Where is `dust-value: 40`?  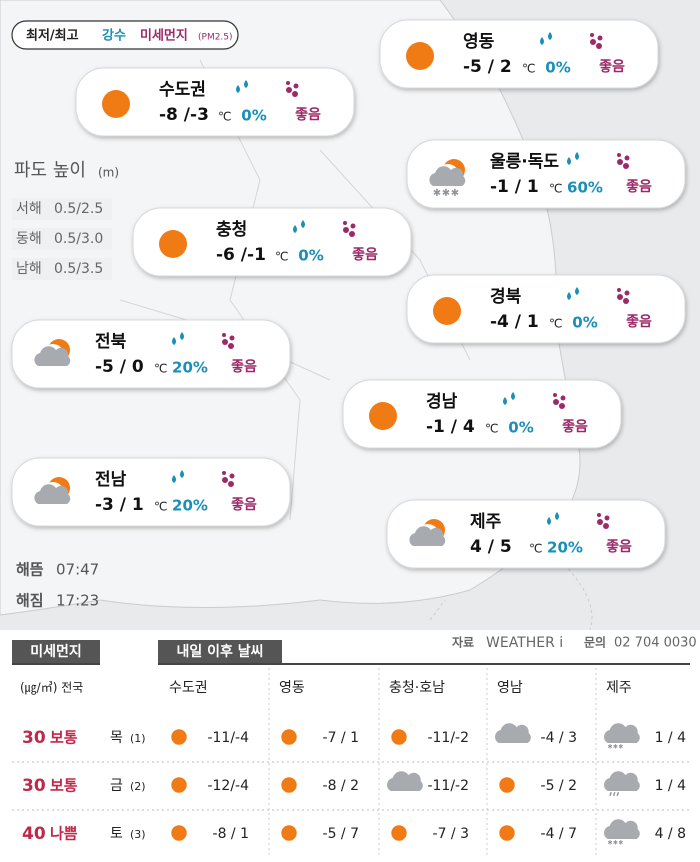 dust-value: 40 is located at coordinates (34, 834).